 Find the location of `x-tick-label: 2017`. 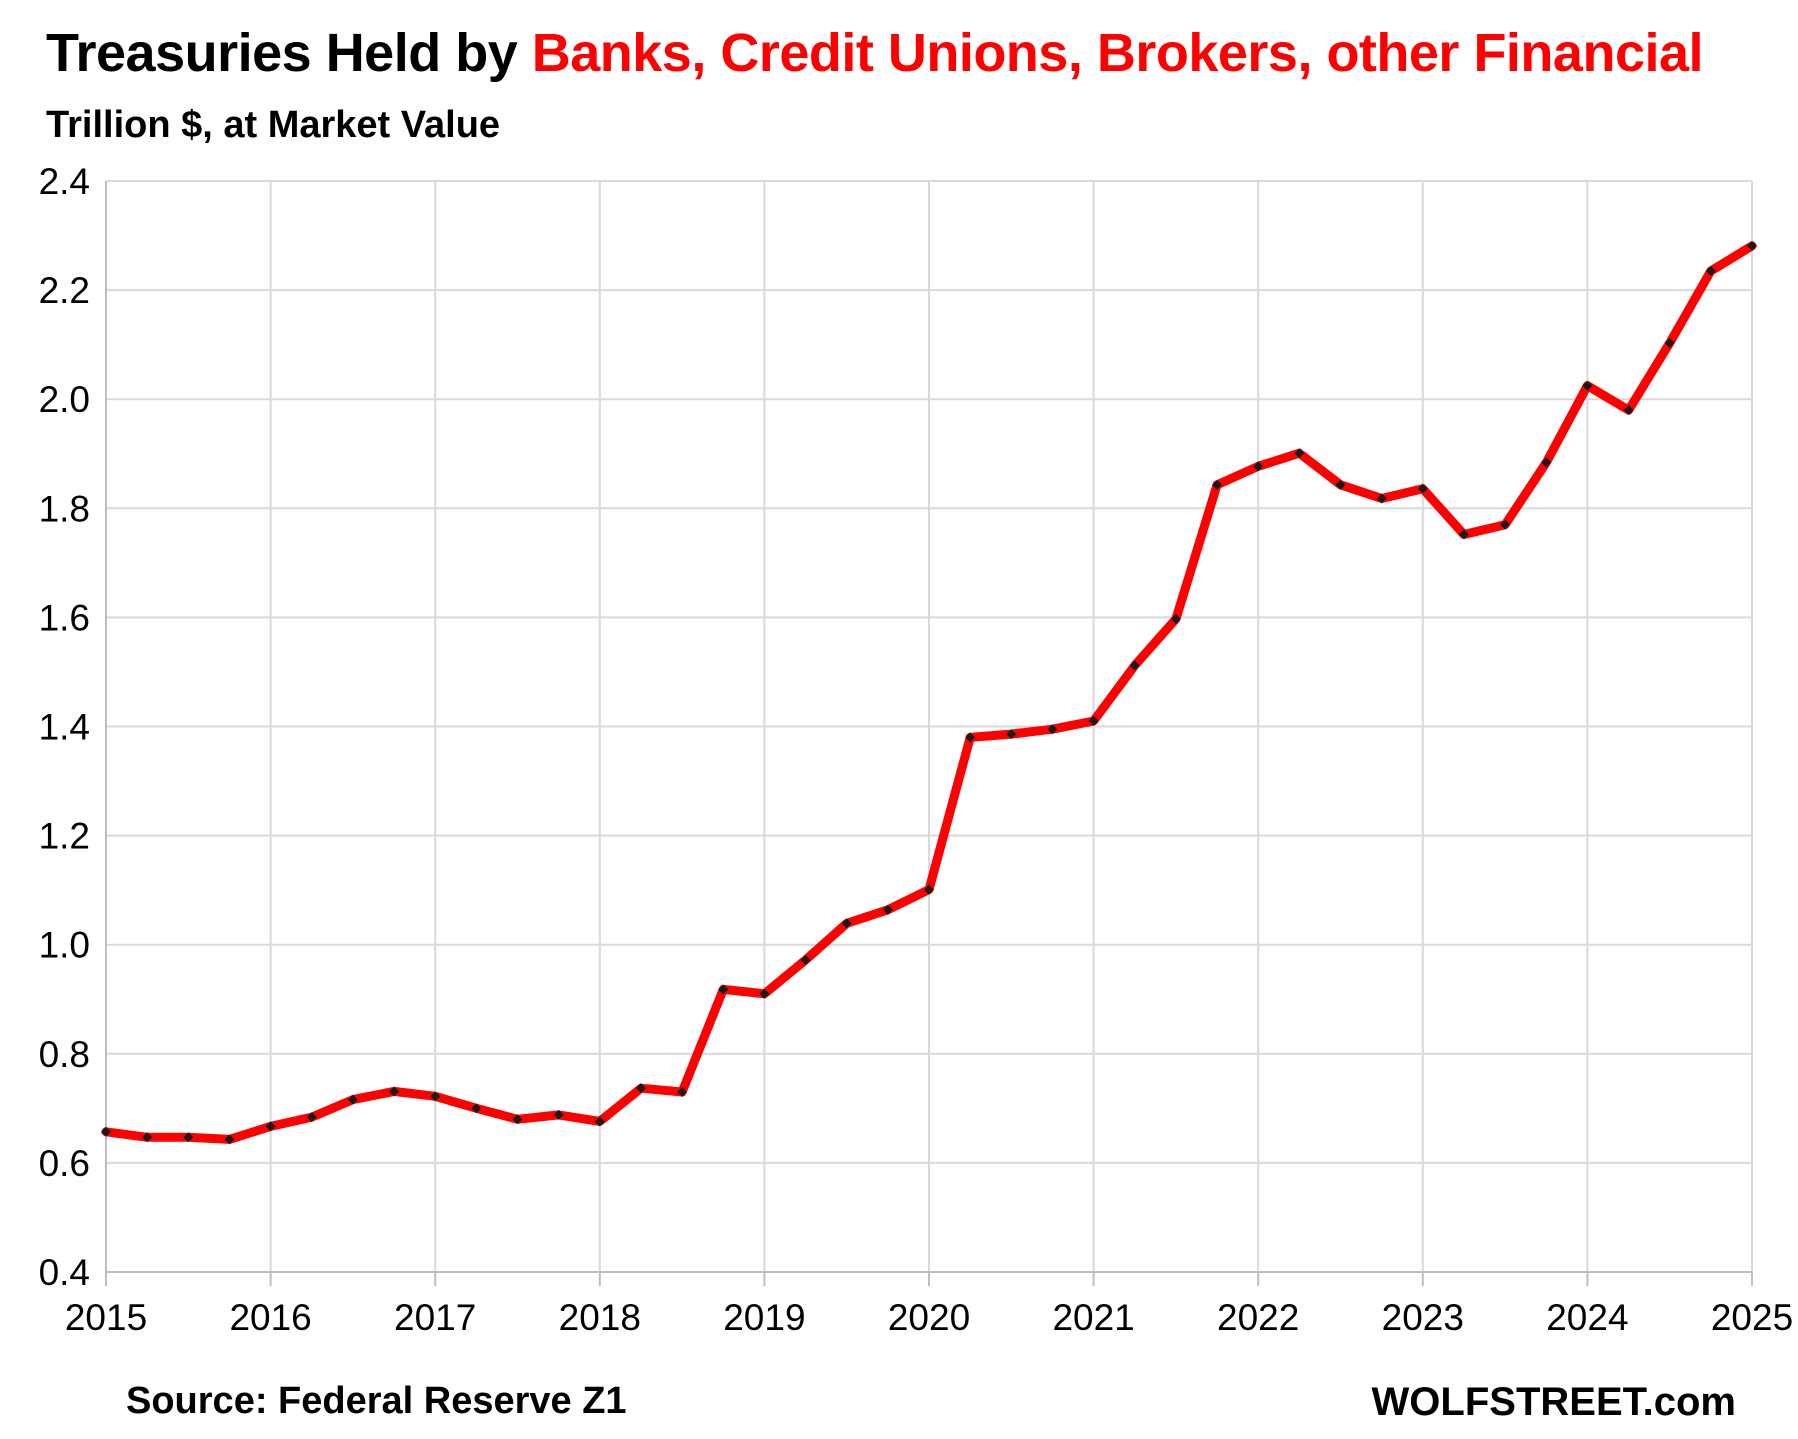

x-tick-label: 2017 is located at coordinates (435, 1317).